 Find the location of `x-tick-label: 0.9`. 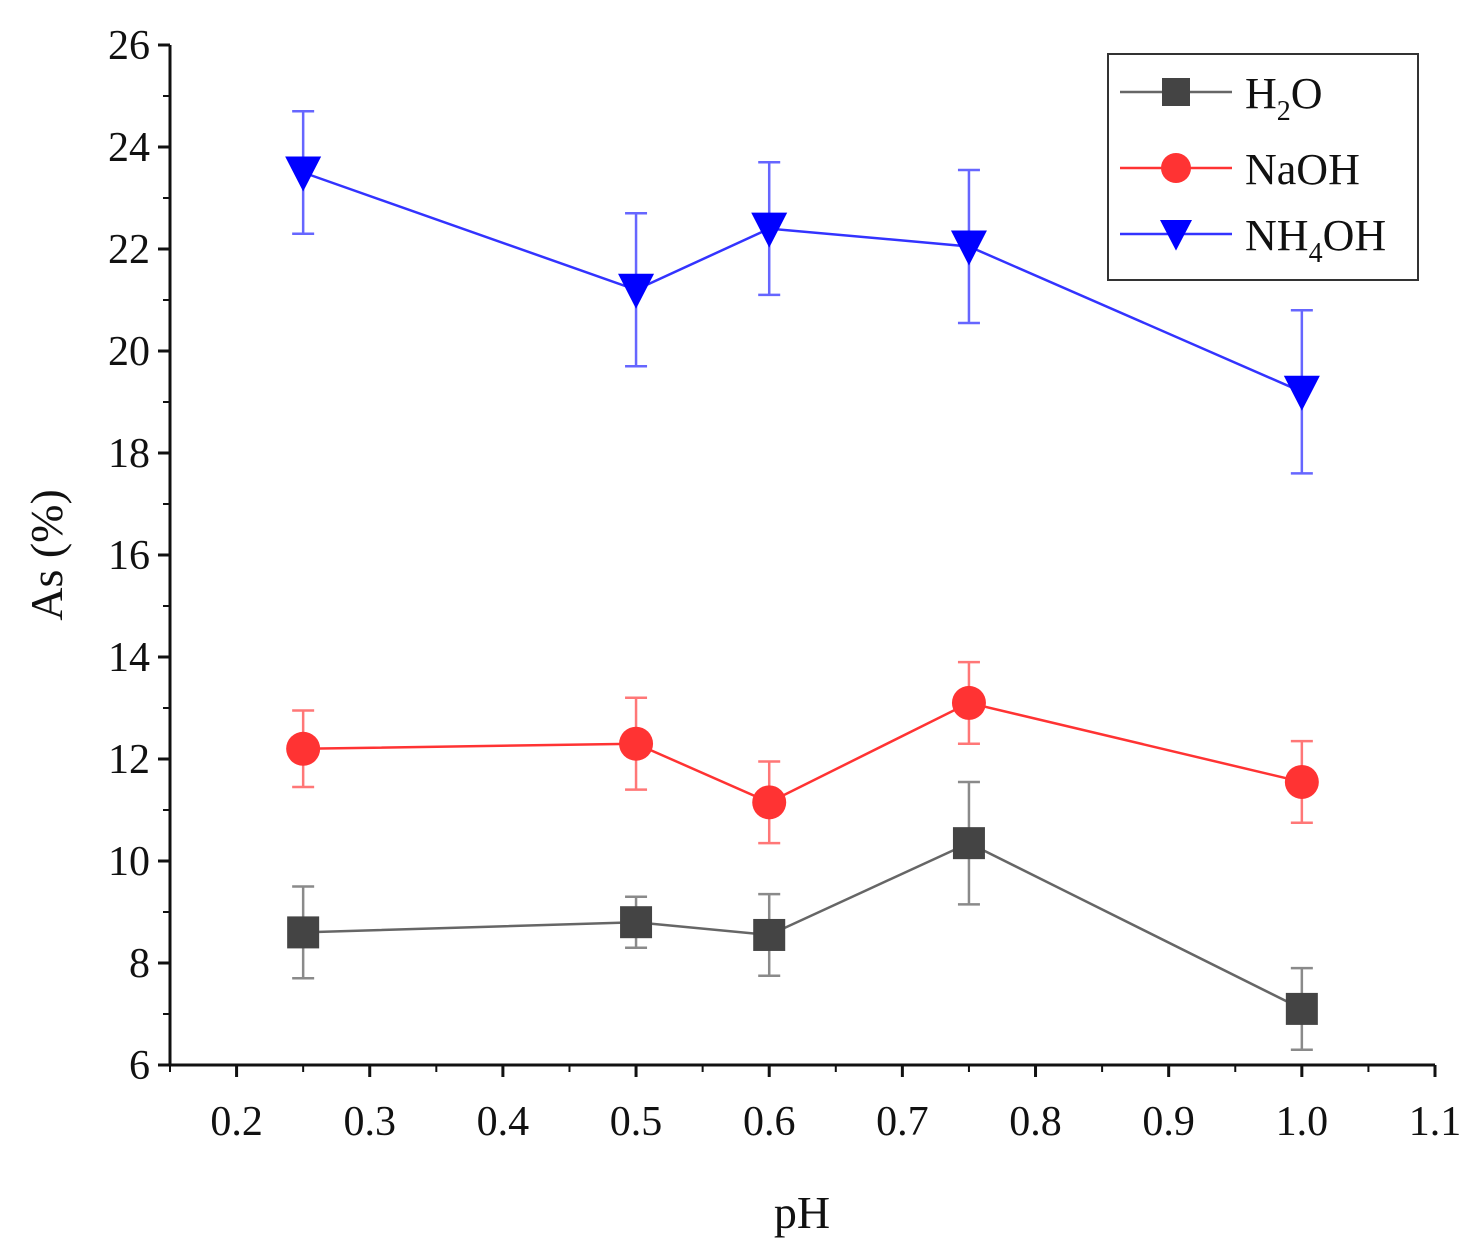

x-tick-label: 0.9 is located at coordinates (1168, 1122).